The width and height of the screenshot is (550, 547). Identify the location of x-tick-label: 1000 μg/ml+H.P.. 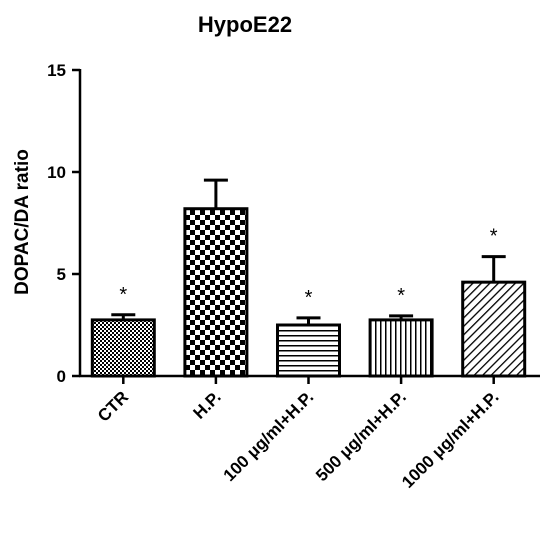
(450, 439).